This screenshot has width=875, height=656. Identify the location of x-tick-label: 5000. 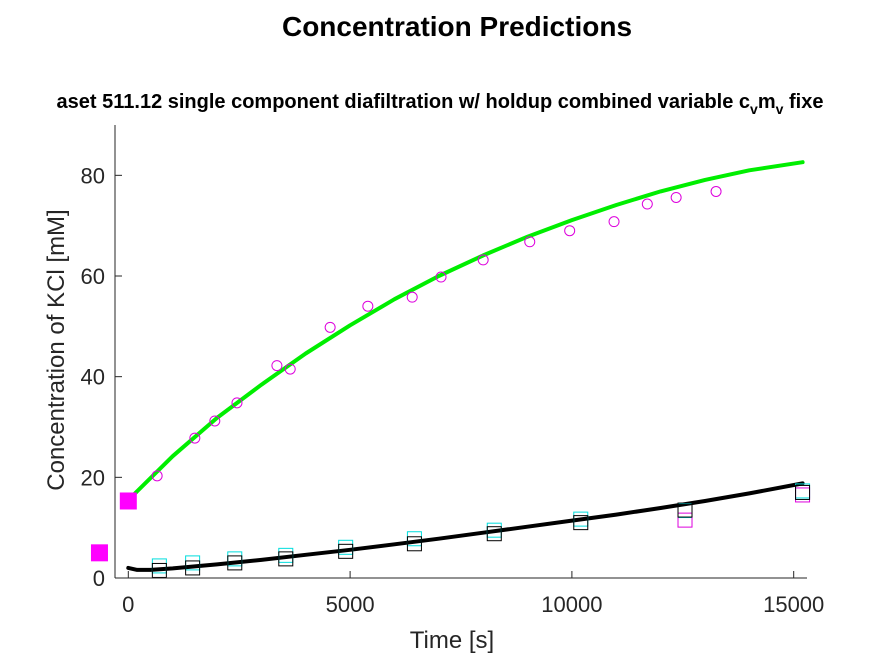
(350, 604).